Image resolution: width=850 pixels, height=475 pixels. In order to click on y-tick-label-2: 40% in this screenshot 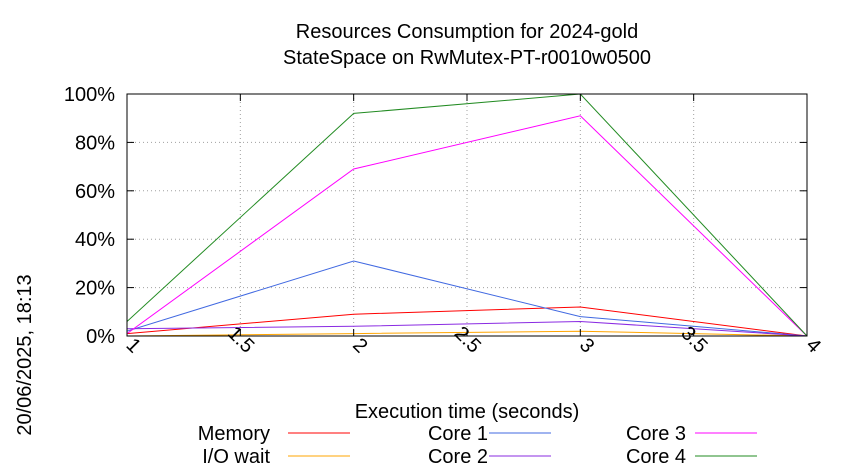, I will do `click(95, 240)`.